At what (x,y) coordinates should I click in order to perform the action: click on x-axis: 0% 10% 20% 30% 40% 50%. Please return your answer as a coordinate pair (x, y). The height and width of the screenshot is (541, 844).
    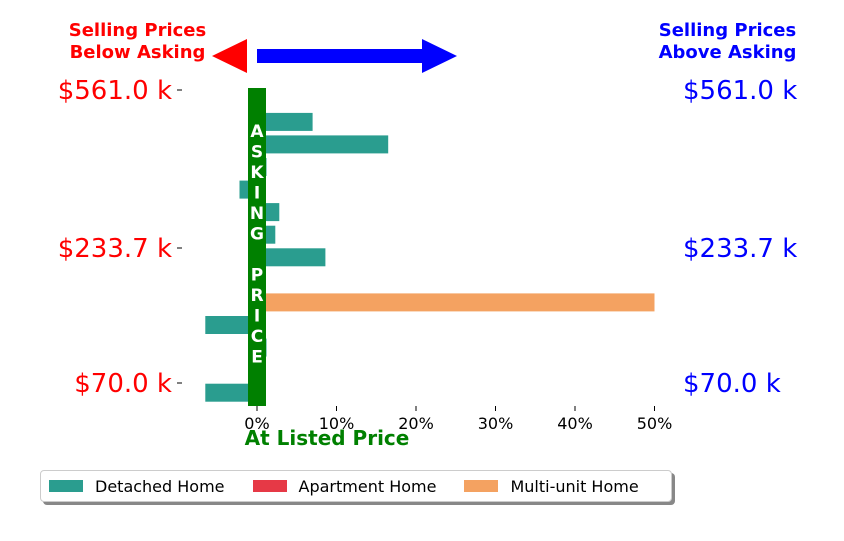
    Looking at the image, I should click on (458, 419).